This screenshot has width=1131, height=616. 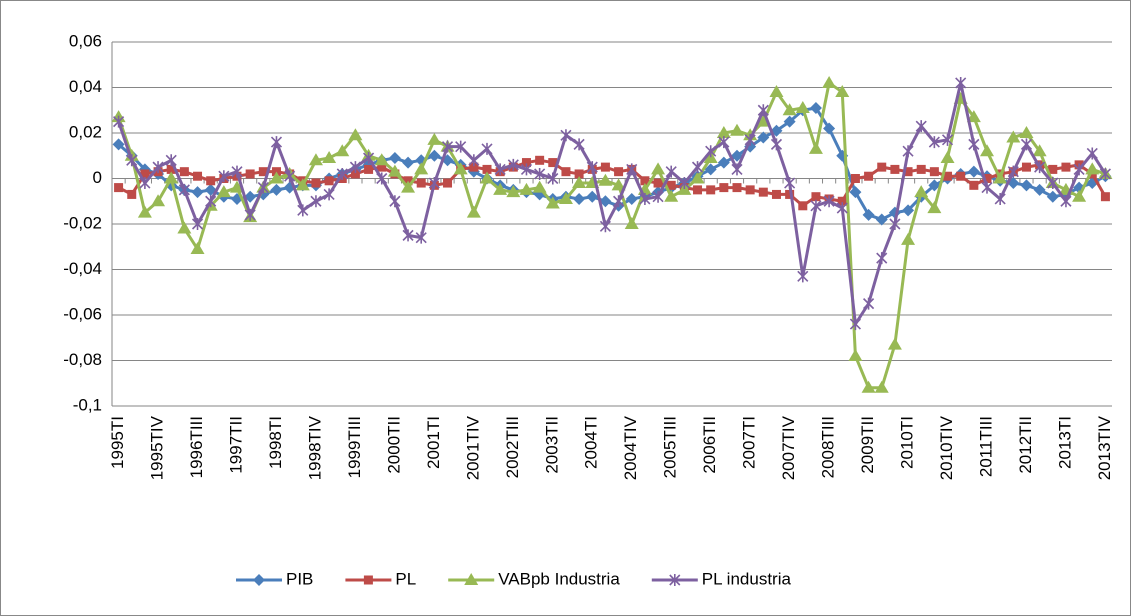 What do you see at coordinates (1025, 445) in the screenshot?
I see `x-tick-label: 2012TII` at bounding box center [1025, 445].